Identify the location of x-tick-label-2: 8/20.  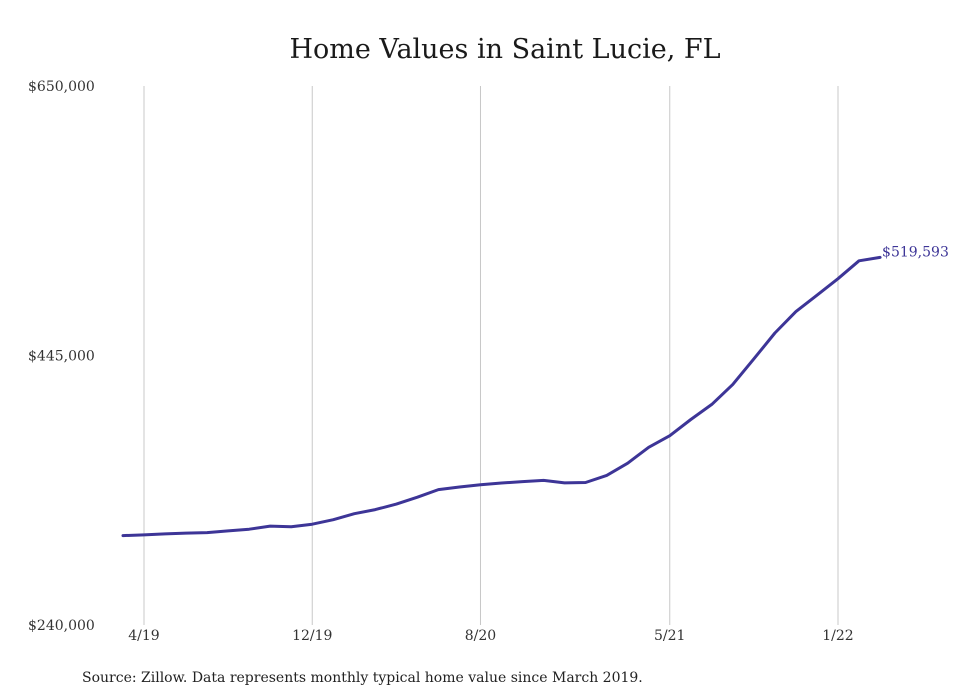
(480, 636).